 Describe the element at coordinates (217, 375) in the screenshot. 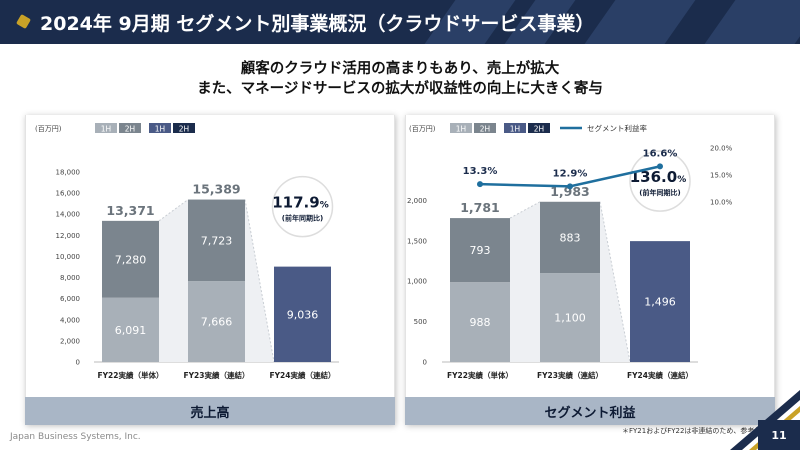

I see `sales-category-label: FY23実績（連結）` at that location.